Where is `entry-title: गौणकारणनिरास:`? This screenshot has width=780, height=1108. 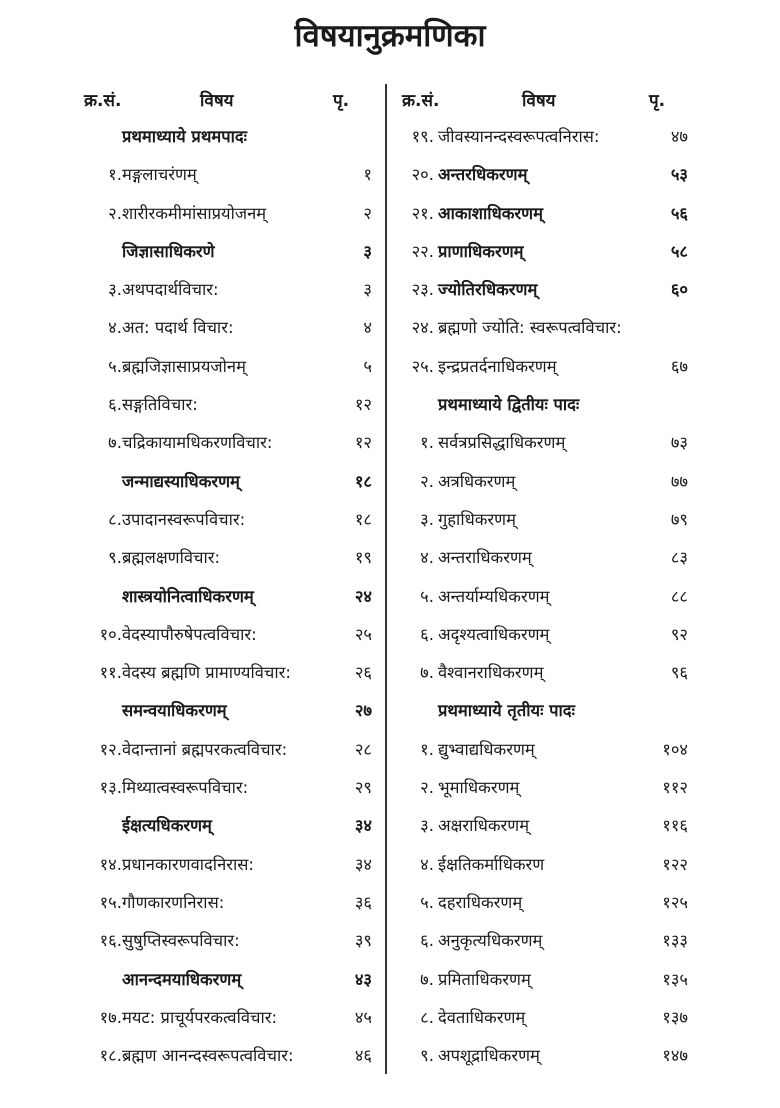 entry-title: गौणकारणनिरास: is located at coordinates (173, 902).